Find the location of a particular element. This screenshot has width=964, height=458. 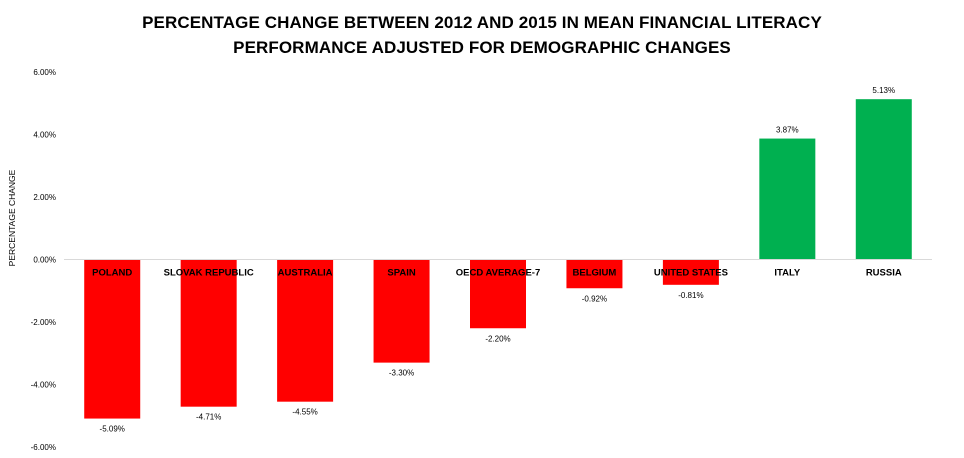

y-axis-title: PERCENTAGE CHANGE is located at coordinates (12, 217).